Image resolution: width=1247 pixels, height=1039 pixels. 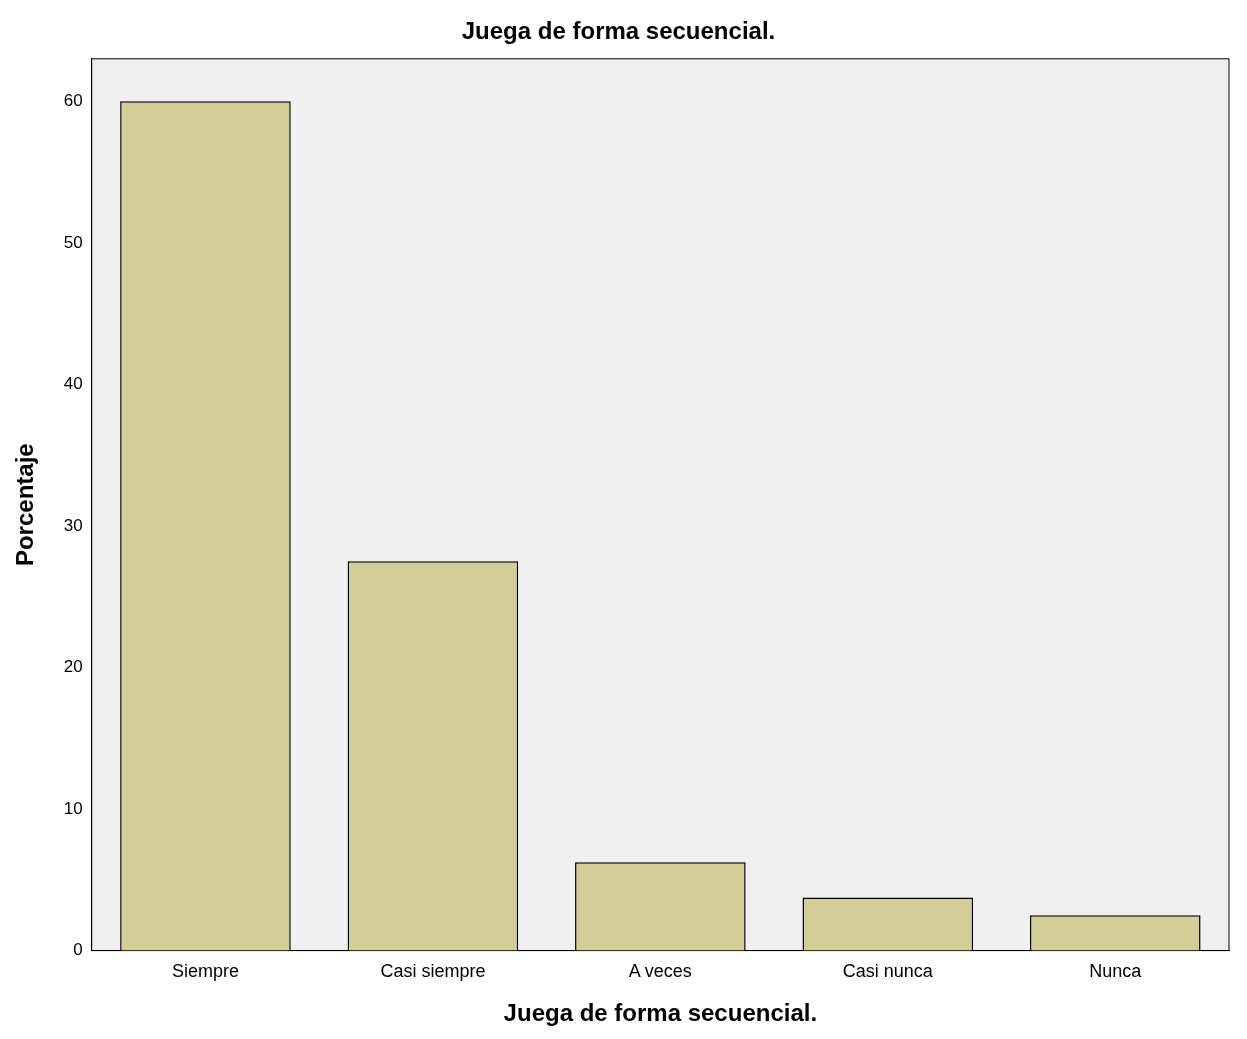 What do you see at coordinates (205, 971) in the screenshot?
I see `x-tick-label: Siempre` at bounding box center [205, 971].